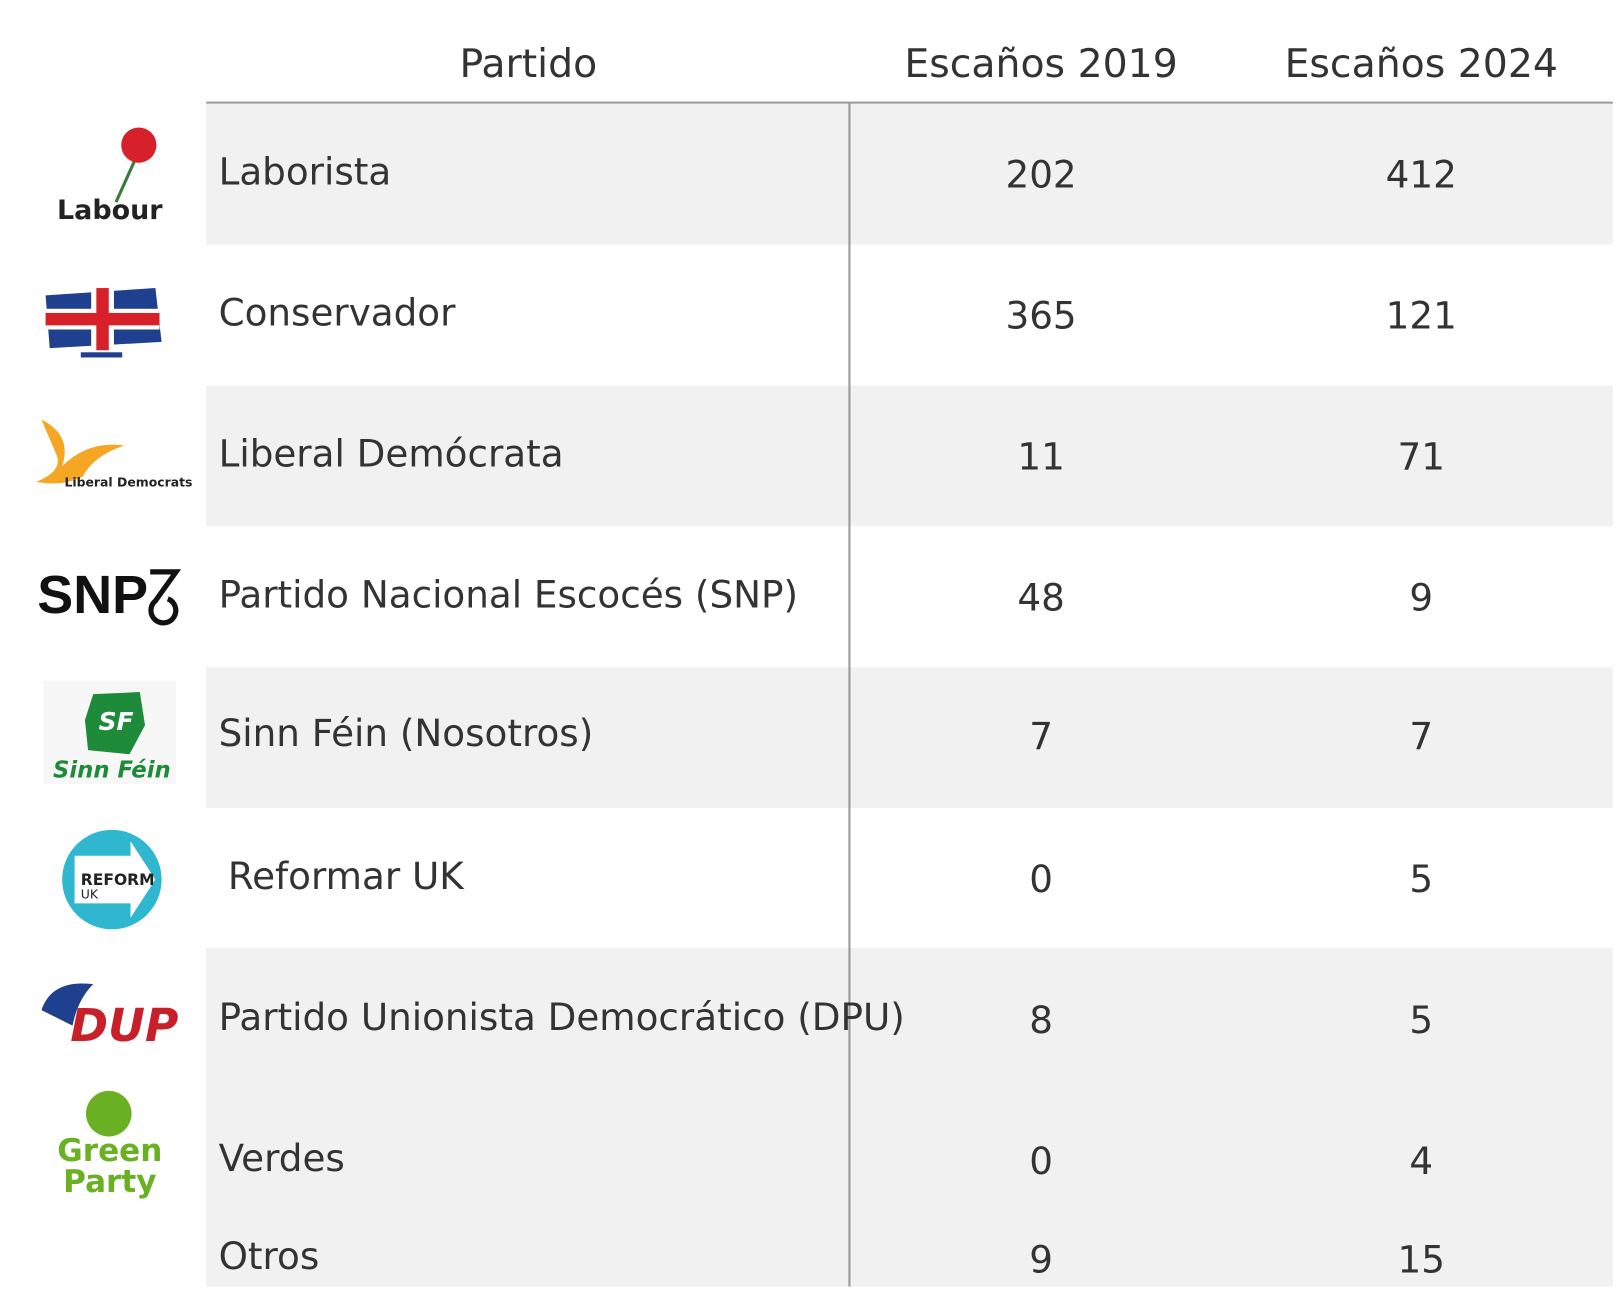 The image size is (1616, 1294). What do you see at coordinates (1040, 175) in the screenshot?
I see `seats-2019: 202` at bounding box center [1040, 175].